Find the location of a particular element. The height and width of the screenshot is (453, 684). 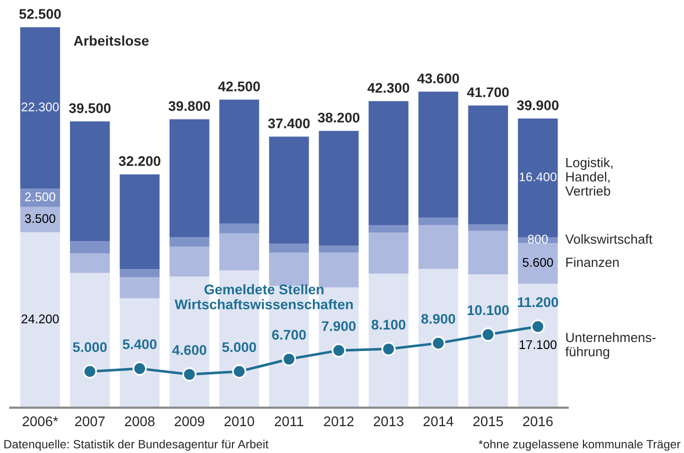

series-label: Finanzen is located at coordinates (592, 262).